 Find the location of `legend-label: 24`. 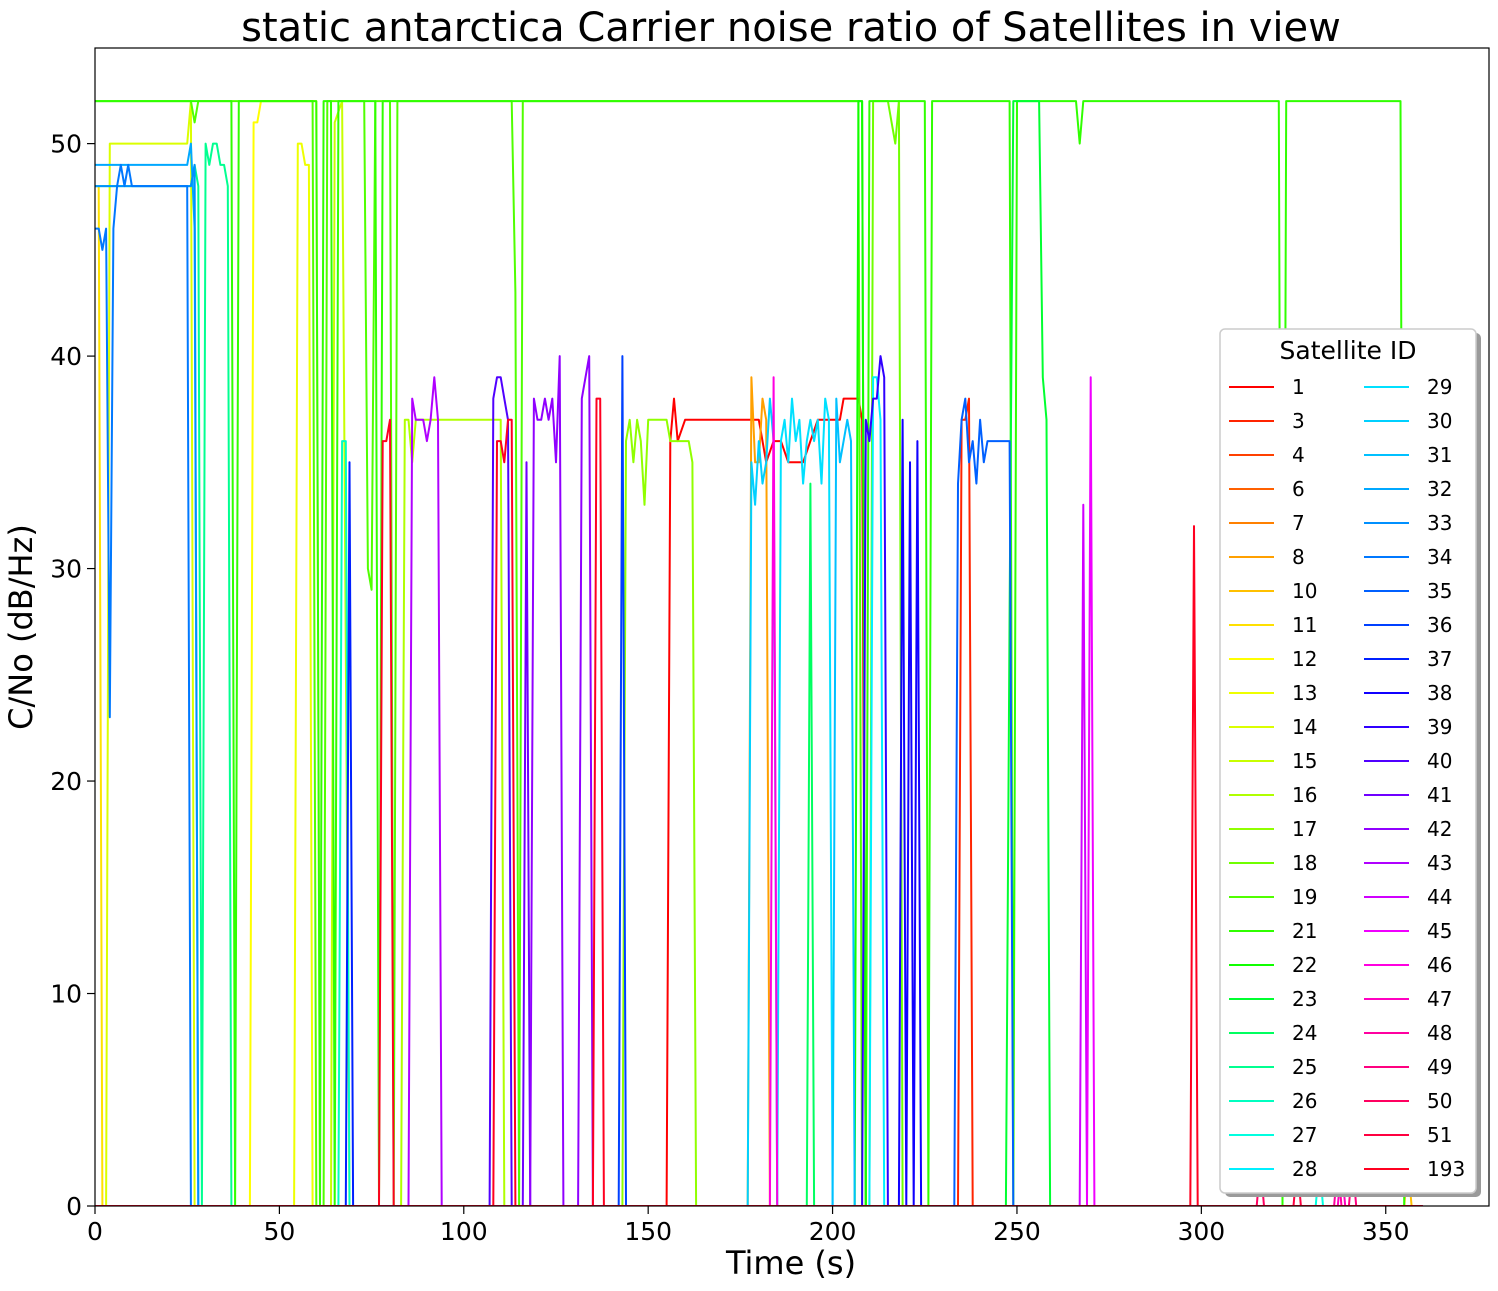

legend-label: 24 is located at coordinates (1304, 1033).